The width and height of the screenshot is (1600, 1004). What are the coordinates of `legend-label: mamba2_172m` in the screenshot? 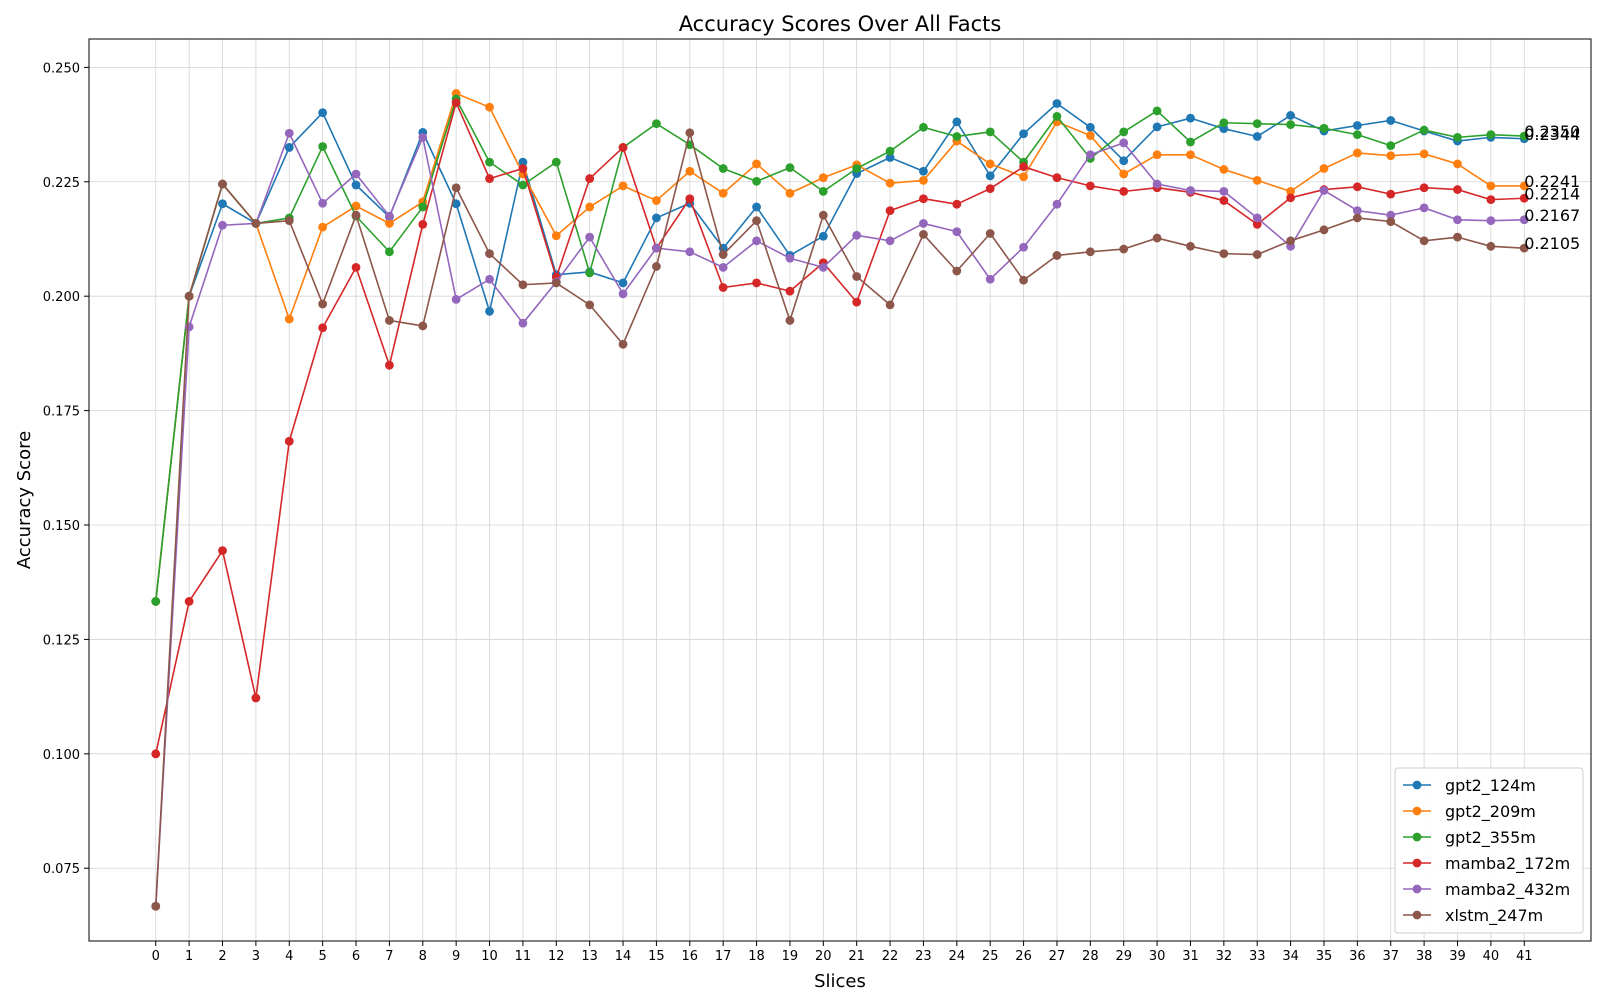 It's located at (1507, 864).